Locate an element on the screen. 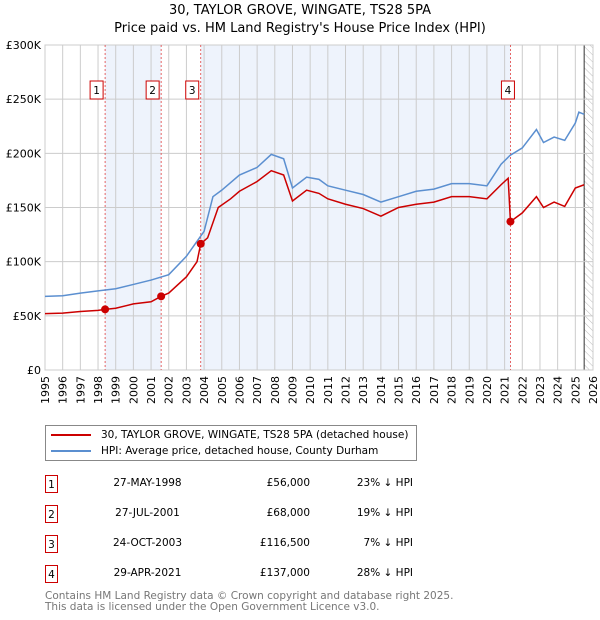 The height and width of the screenshot is (620, 600). y-tick-label: £250K is located at coordinates (24, 99).